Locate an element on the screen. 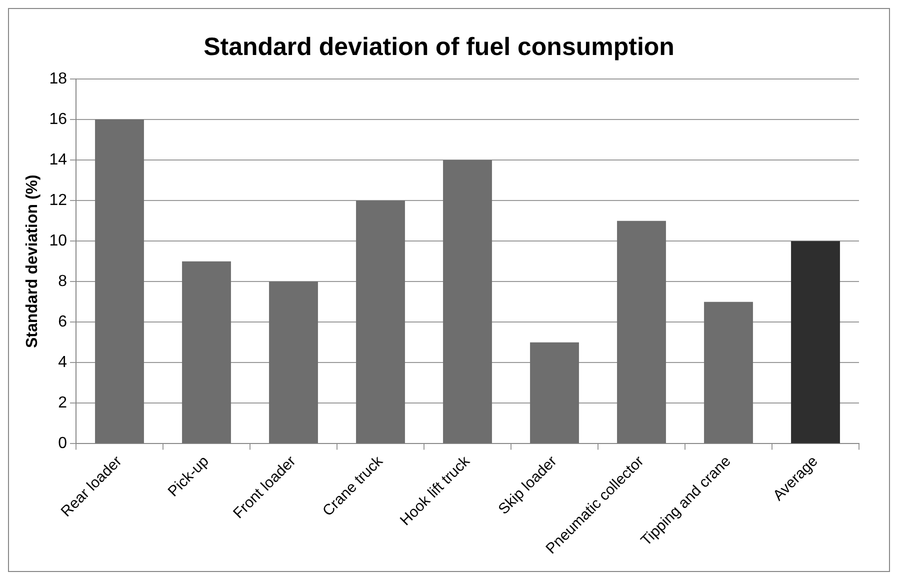  y-tick-label: 12 is located at coordinates (58, 200).